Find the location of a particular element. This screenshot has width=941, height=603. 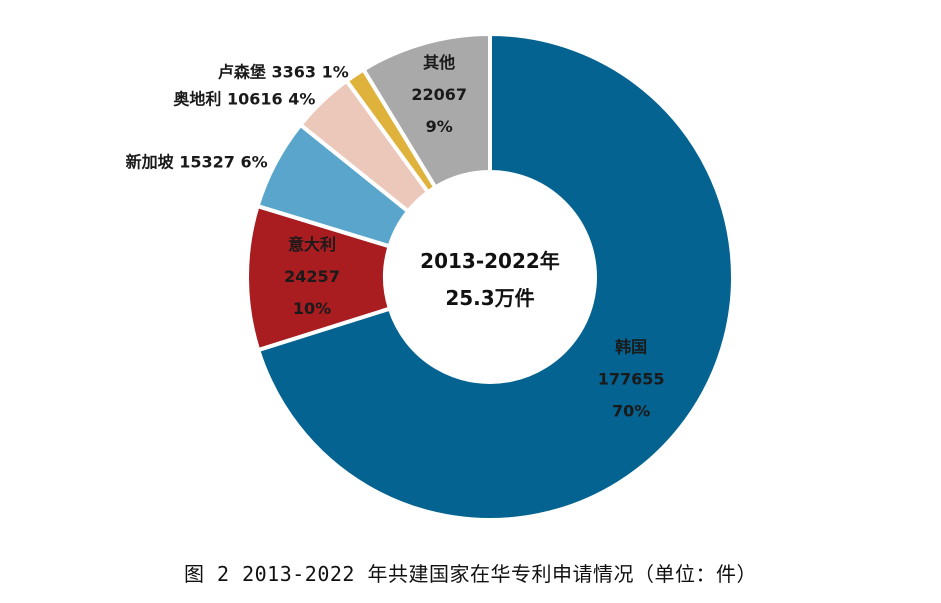

center-label: 2013-2022年 25.3万件 is located at coordinates (490, 279).